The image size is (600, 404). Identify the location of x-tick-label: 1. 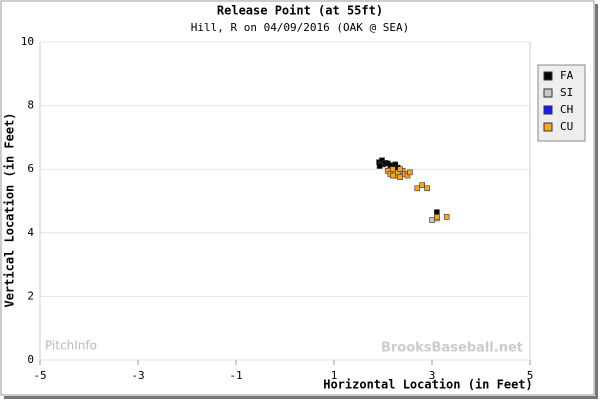
(334, 375).